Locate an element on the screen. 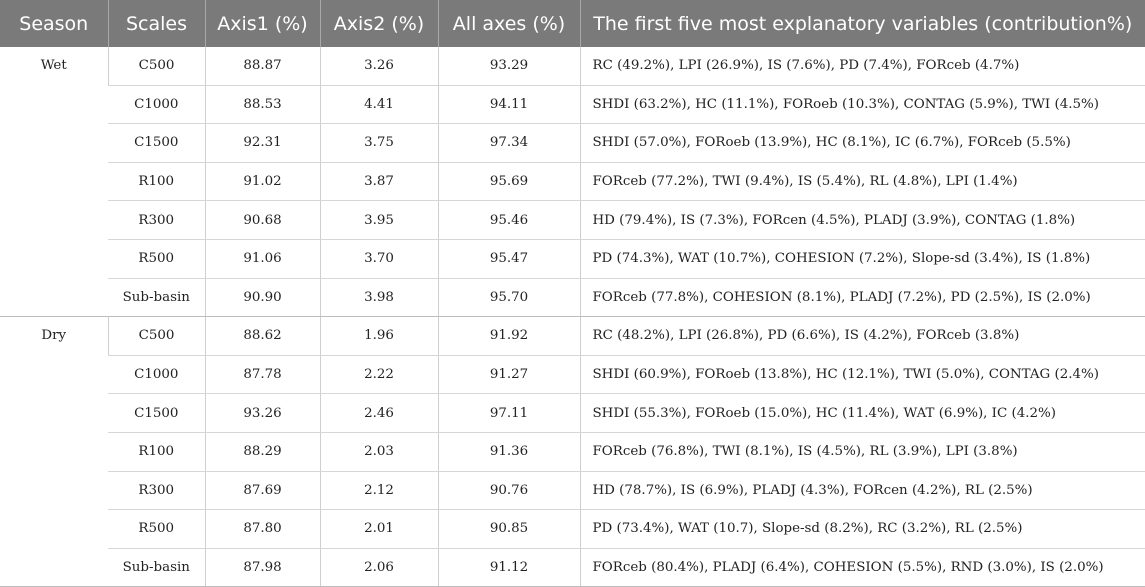 Image resolution: width=1145 pixels, height=587 pixels. all-axes-cell: 95.46 is located at coordinates (508, 220).